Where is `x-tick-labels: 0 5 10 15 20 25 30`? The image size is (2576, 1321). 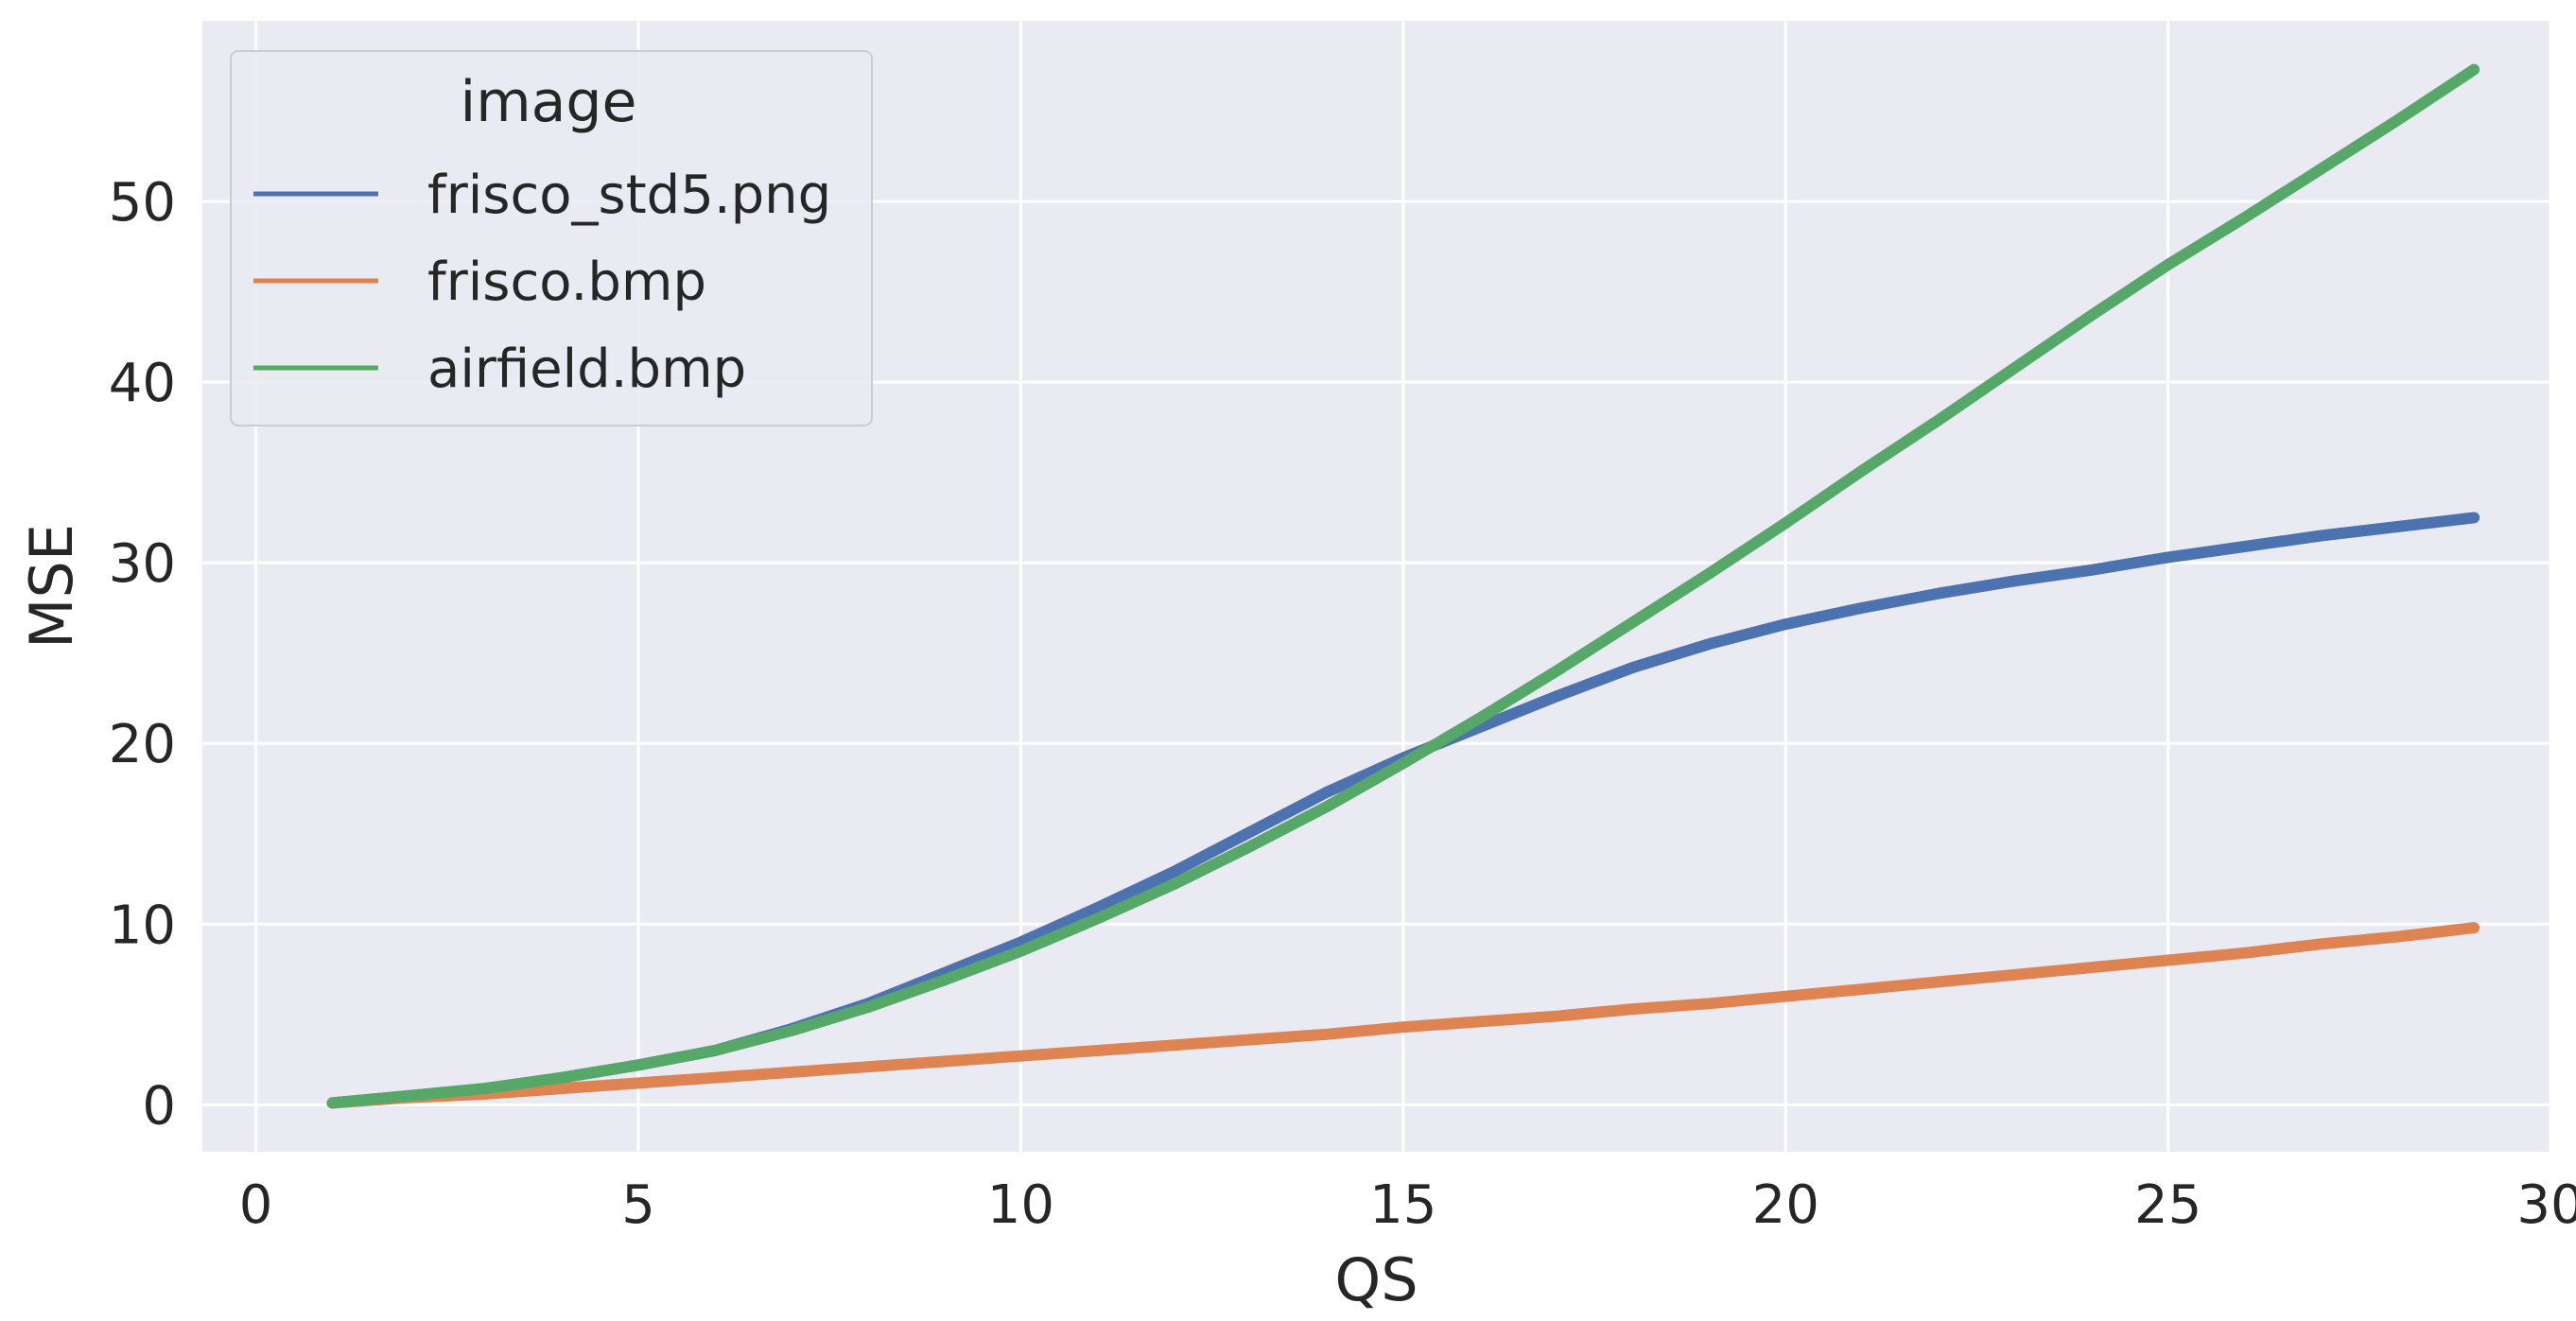
x-tick-labels: 0 5 10 15 20 25 30 is located at coordinates (1407, 1205).